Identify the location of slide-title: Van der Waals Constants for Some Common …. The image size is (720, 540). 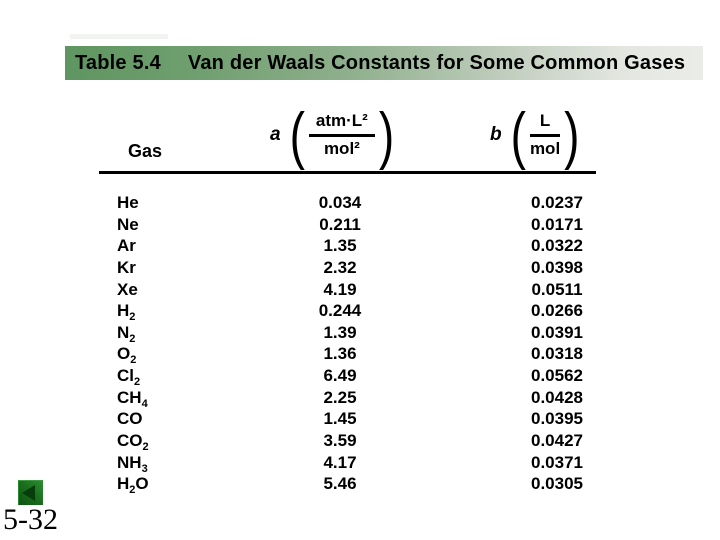
(436, 62).